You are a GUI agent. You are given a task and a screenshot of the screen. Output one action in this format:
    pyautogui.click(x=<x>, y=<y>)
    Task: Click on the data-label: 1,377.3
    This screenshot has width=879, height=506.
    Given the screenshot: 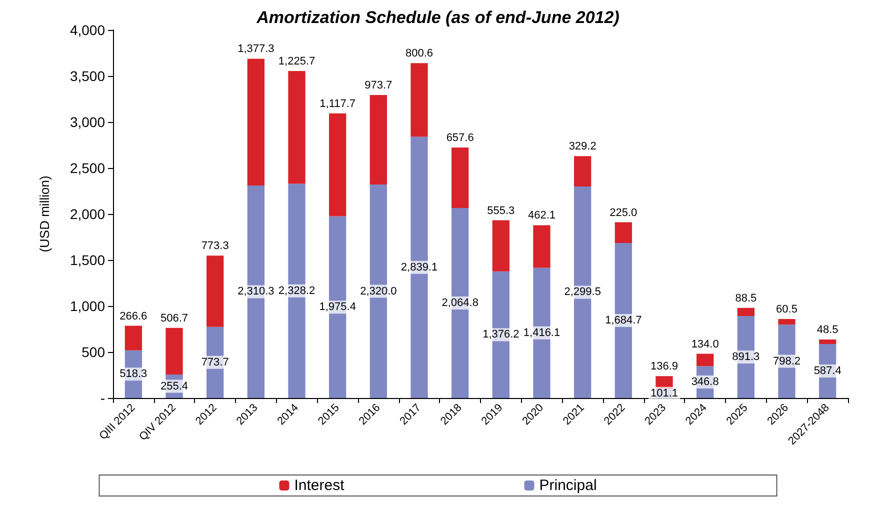 What is the action you would take?
    pyautogui.click(x=256, y=49)
    